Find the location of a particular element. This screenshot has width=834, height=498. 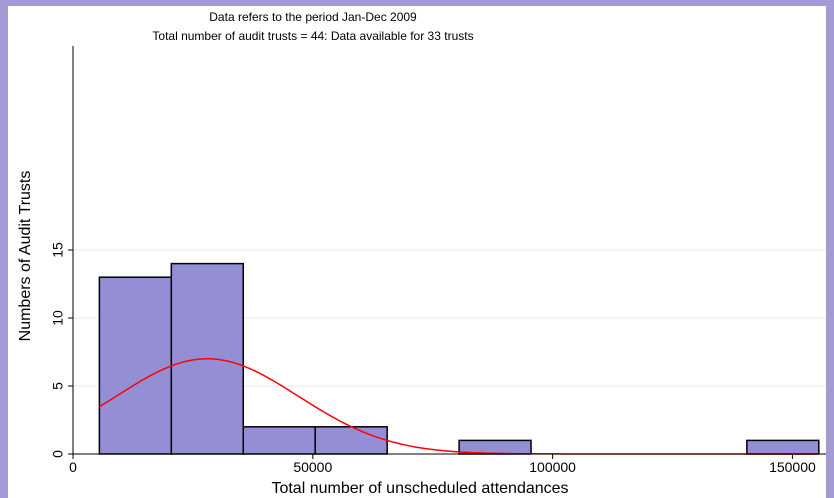

x-tick-label-2: 100000 is located at coordinates (552, 467).